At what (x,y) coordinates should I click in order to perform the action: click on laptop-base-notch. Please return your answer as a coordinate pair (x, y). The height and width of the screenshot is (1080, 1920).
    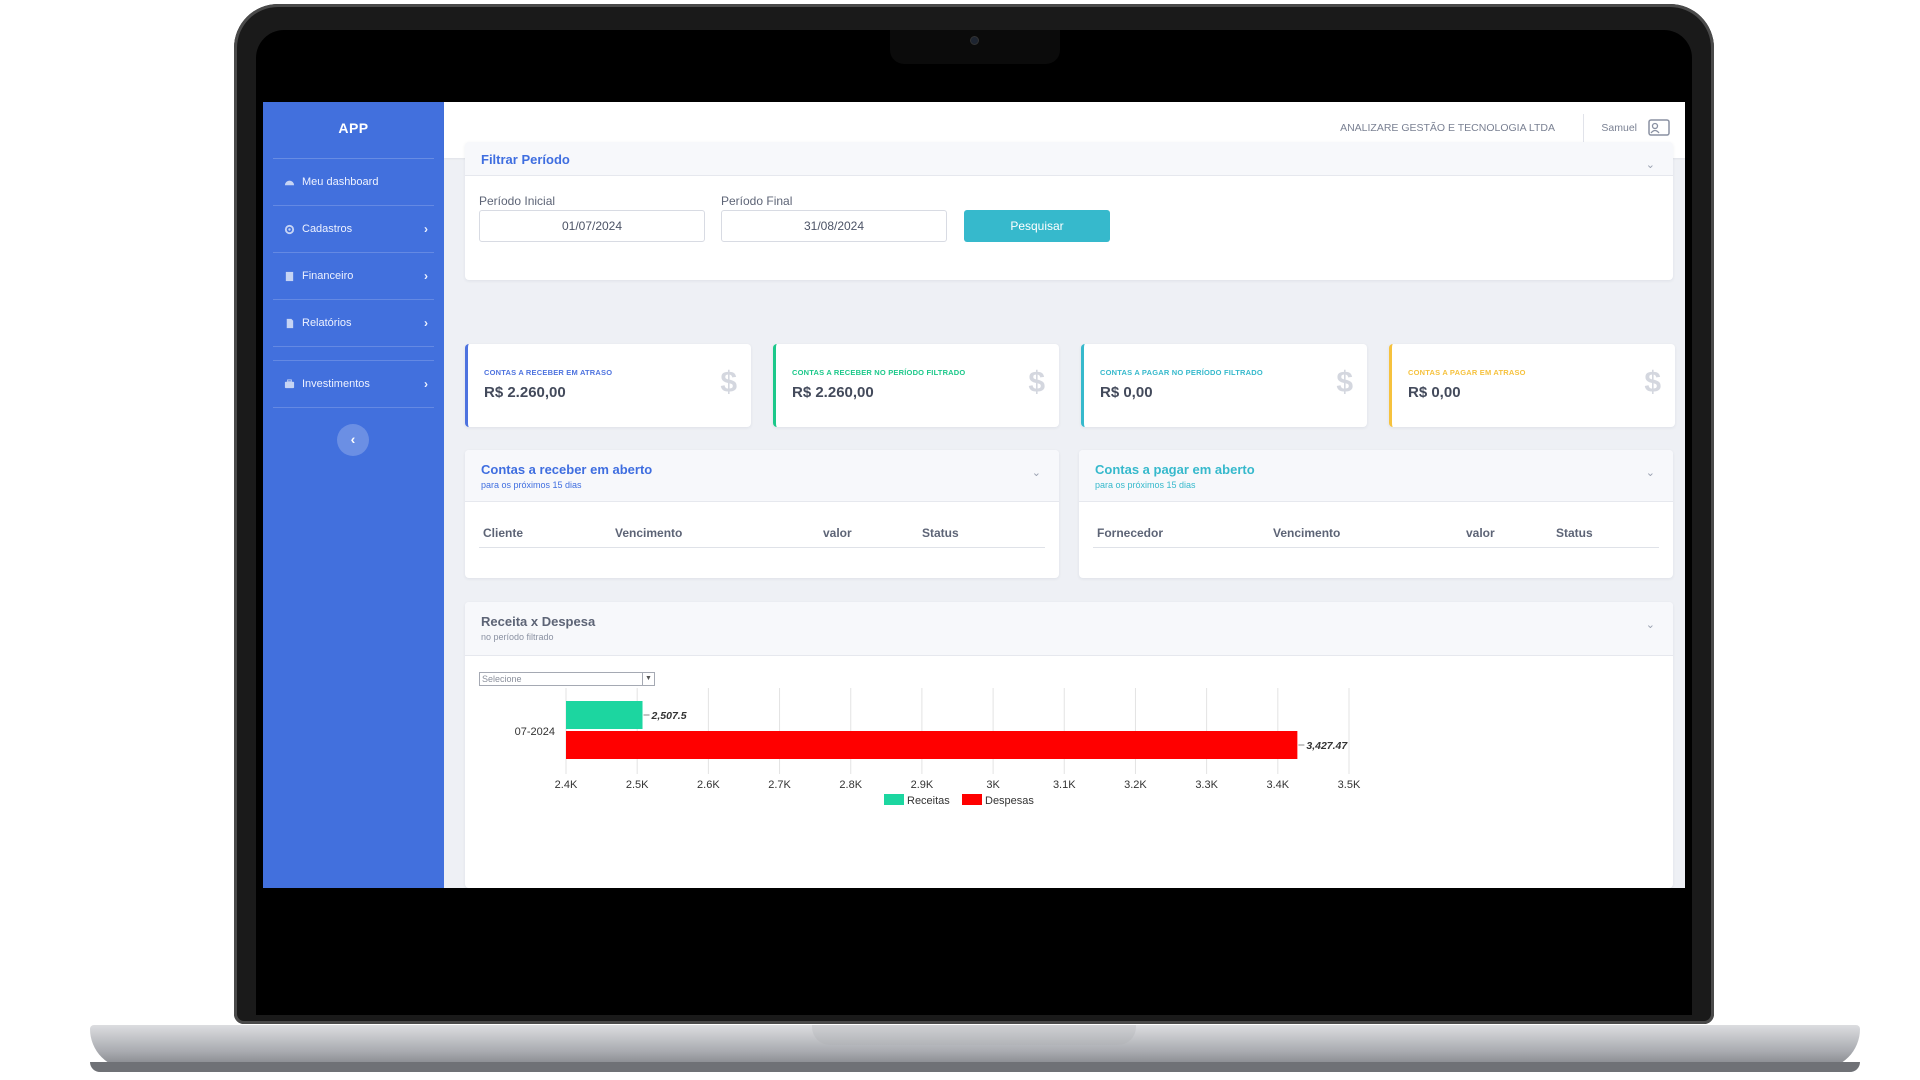
    Looking at the image, I should click on (974, 1035).